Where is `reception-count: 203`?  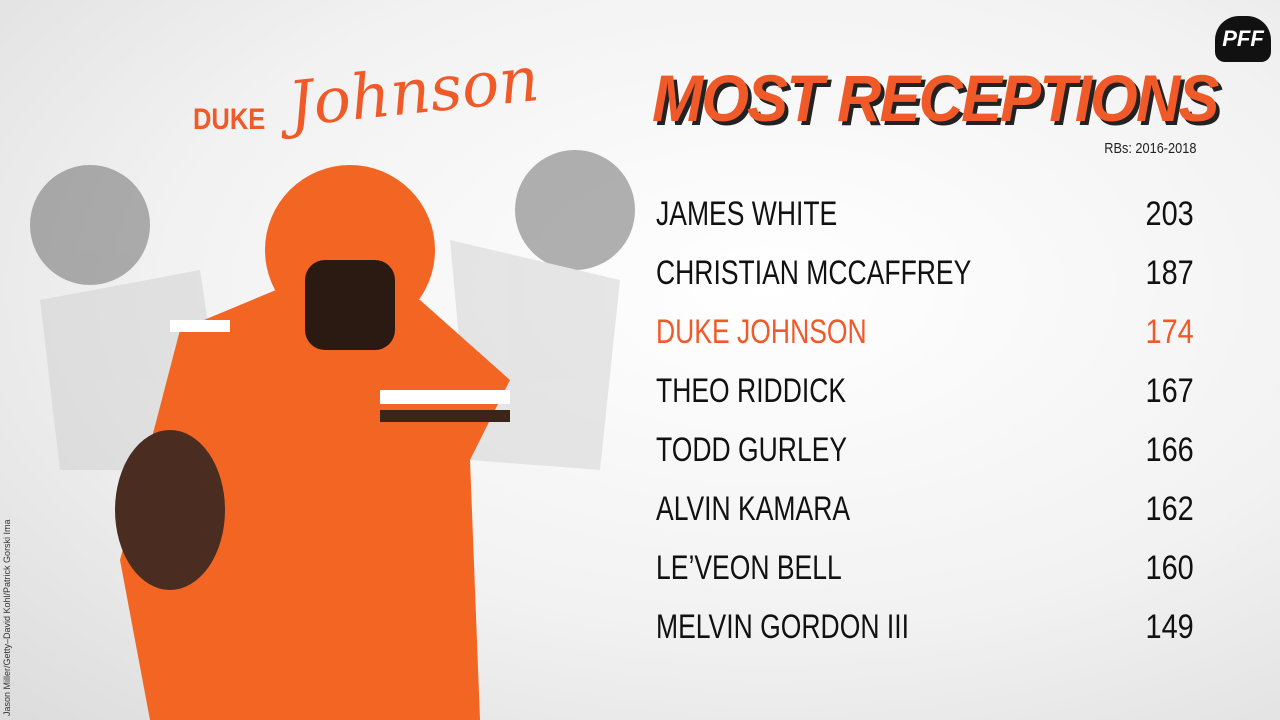 reception-count: 203 is located at coordinates (1169, 214).